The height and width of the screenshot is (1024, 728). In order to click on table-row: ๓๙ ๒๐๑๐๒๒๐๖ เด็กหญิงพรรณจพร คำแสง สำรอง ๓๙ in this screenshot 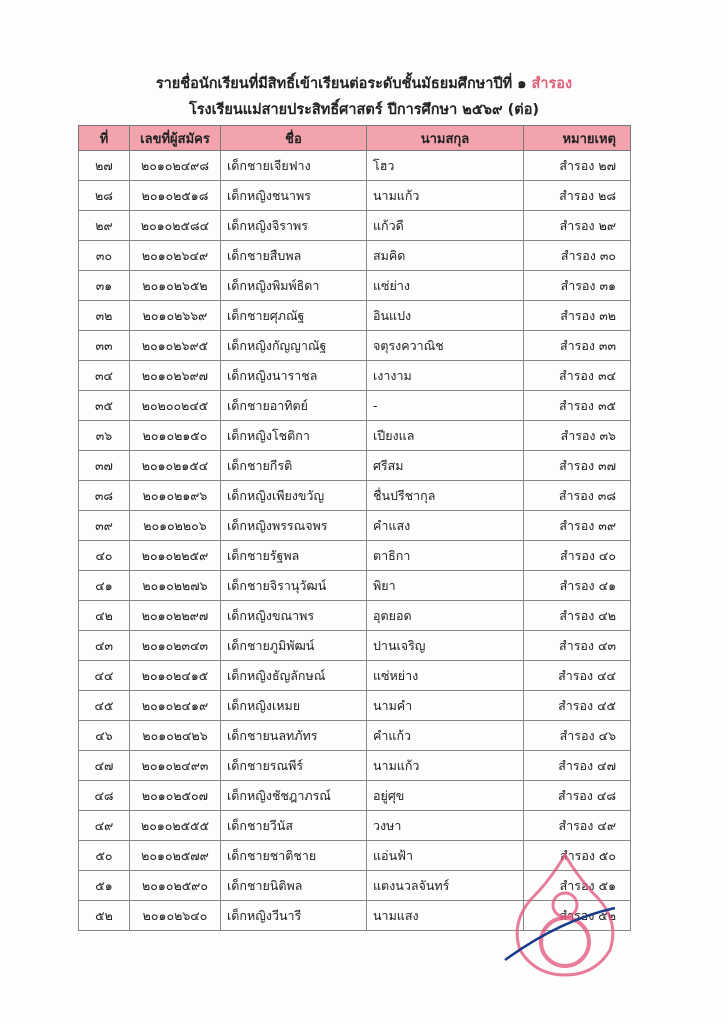, I will do `click(354, 525)`.